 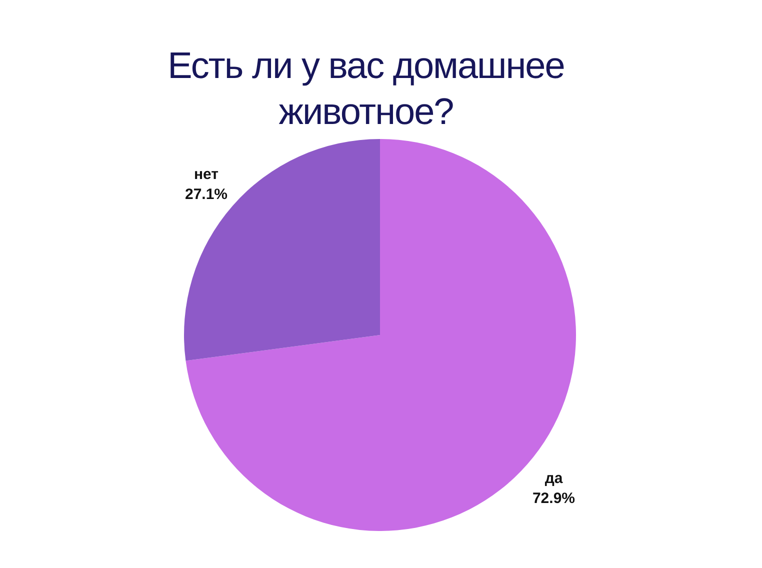 What do you see at coordinates (554, 479) in the screenshot?
I see `slice-label: да` at bounding box center [554, 479].